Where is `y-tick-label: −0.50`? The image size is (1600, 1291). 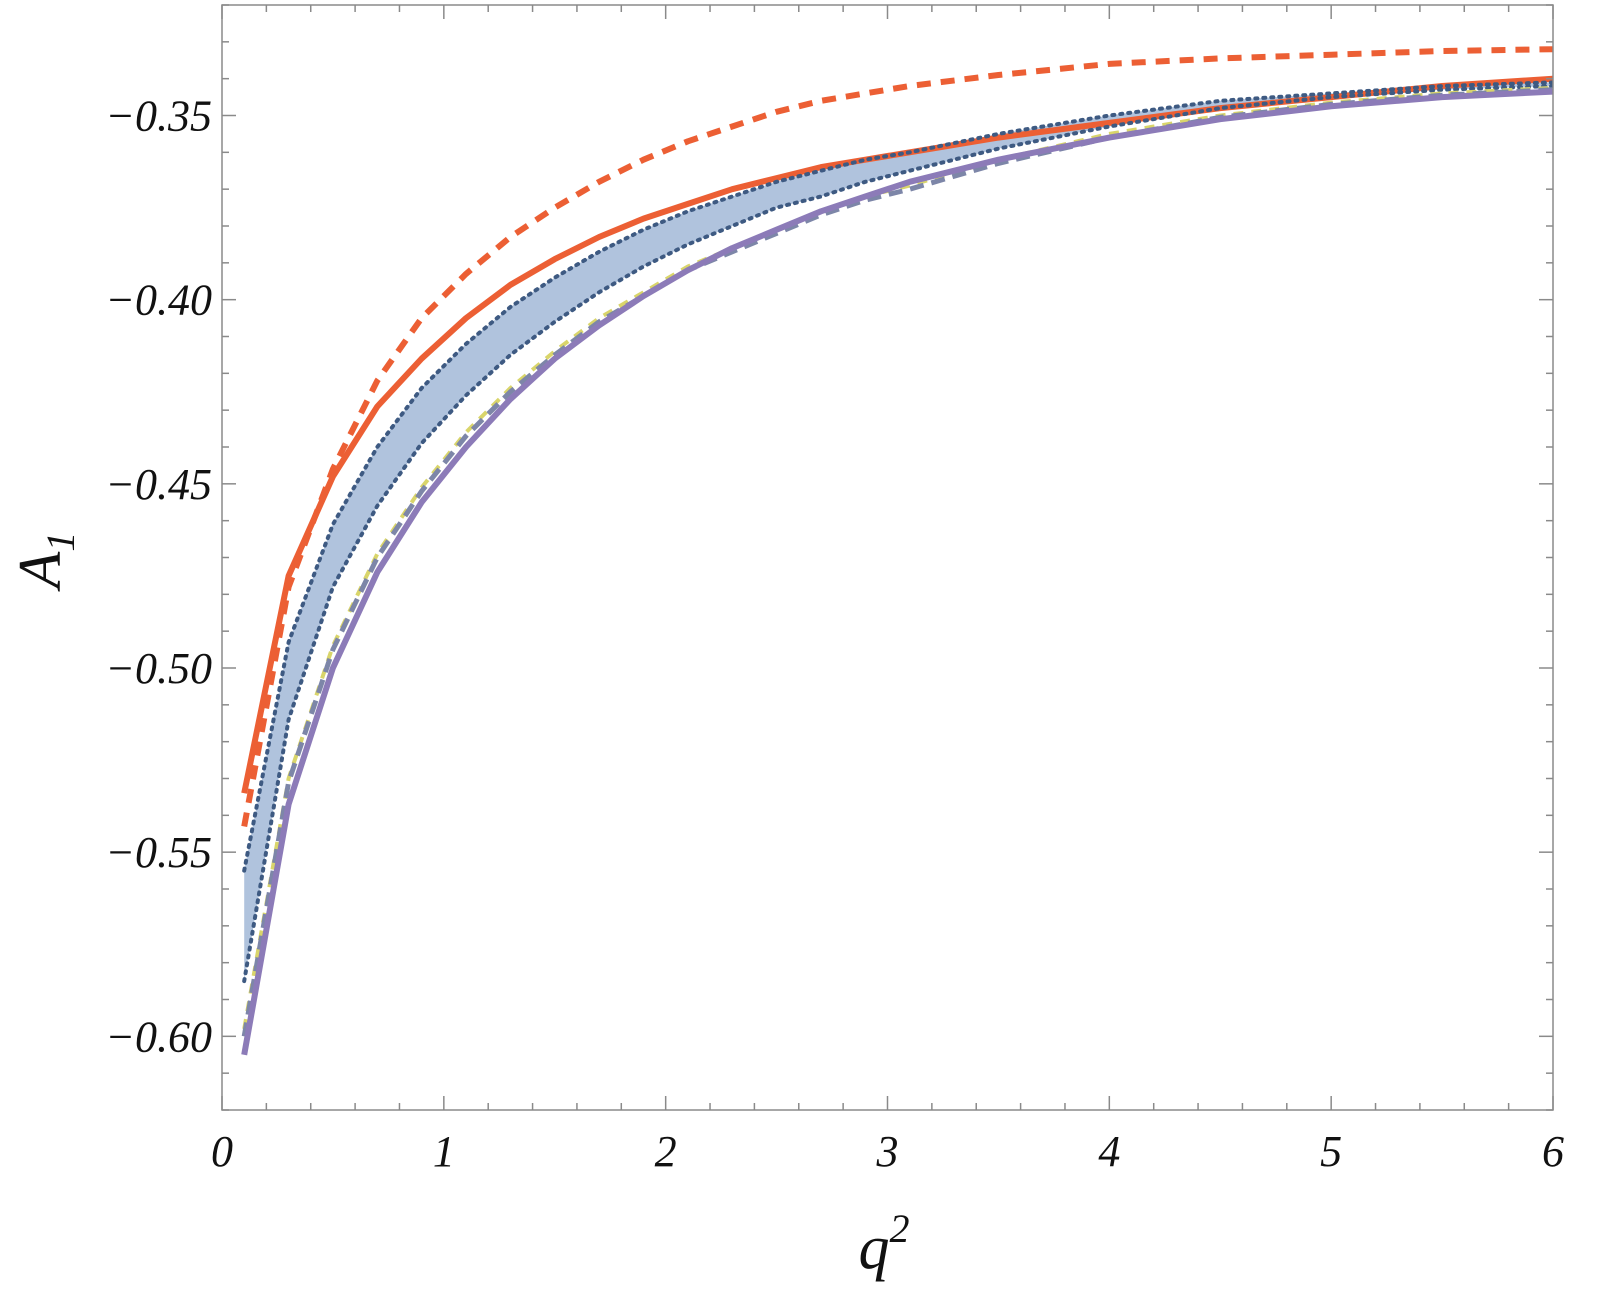 y-tick-label: −0.50 is located at coordinates (158, 668).